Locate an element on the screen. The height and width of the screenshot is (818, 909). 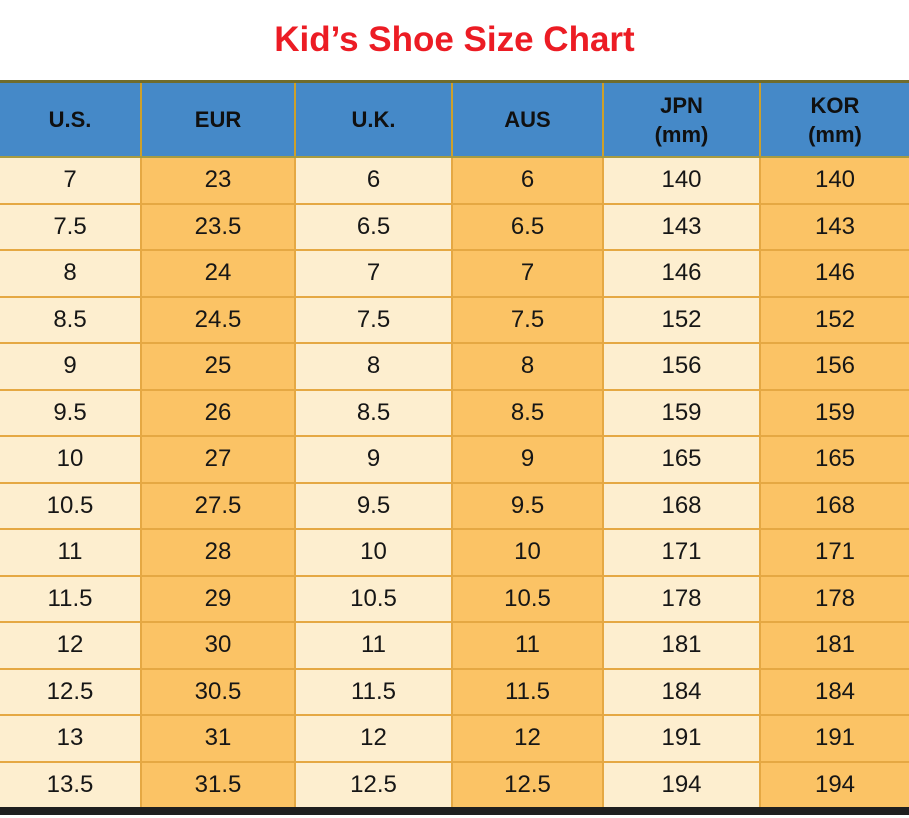
cell-aus-r8: 9.5 is located at coordinates (527, 505).